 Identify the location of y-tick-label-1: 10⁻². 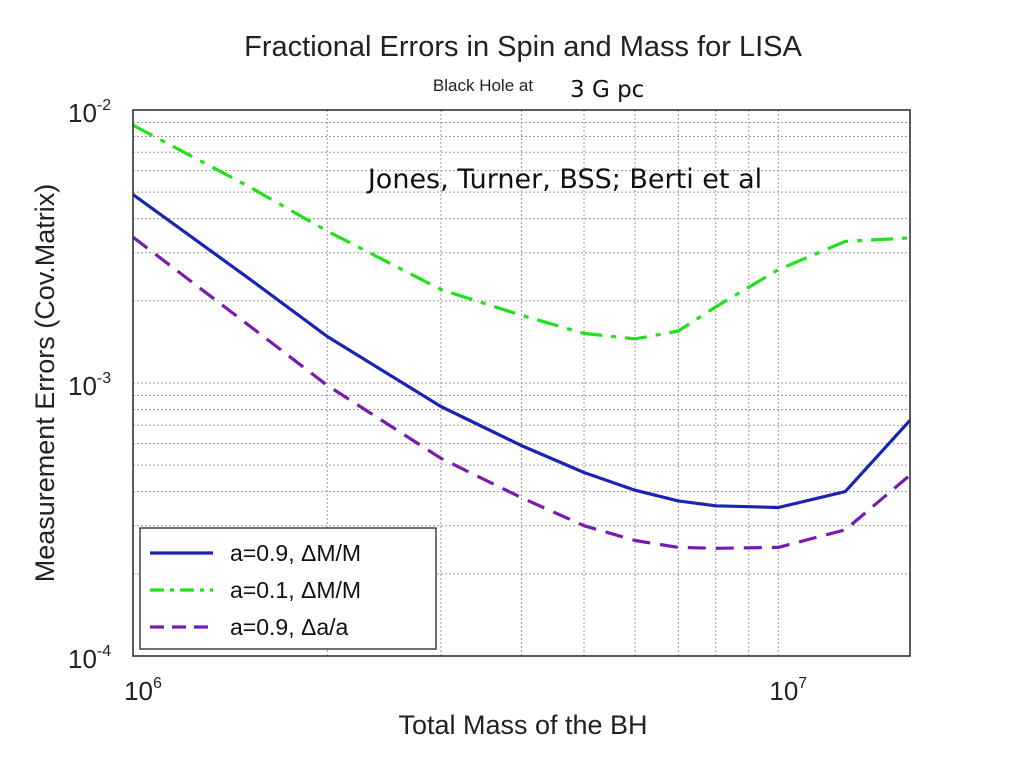
(89, 112).